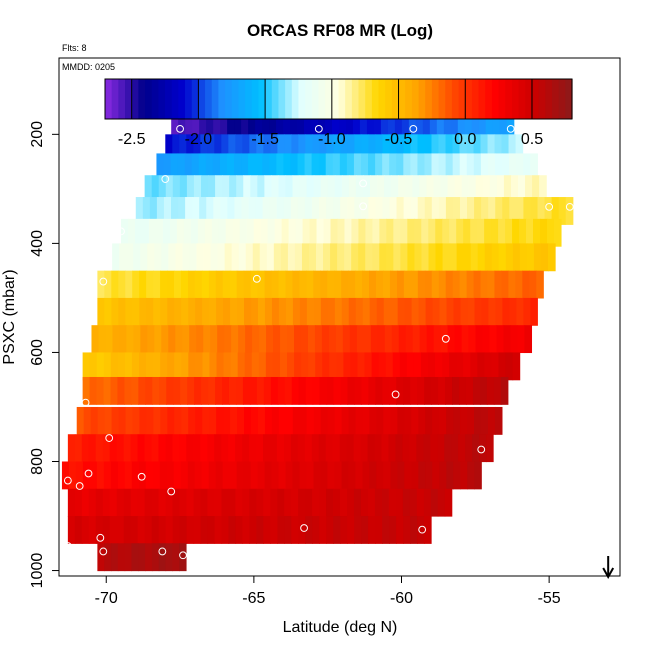 This screenshot has width=650, height=650. I want to click on colorbar-tick-label: -2.5, so click(132, 139).